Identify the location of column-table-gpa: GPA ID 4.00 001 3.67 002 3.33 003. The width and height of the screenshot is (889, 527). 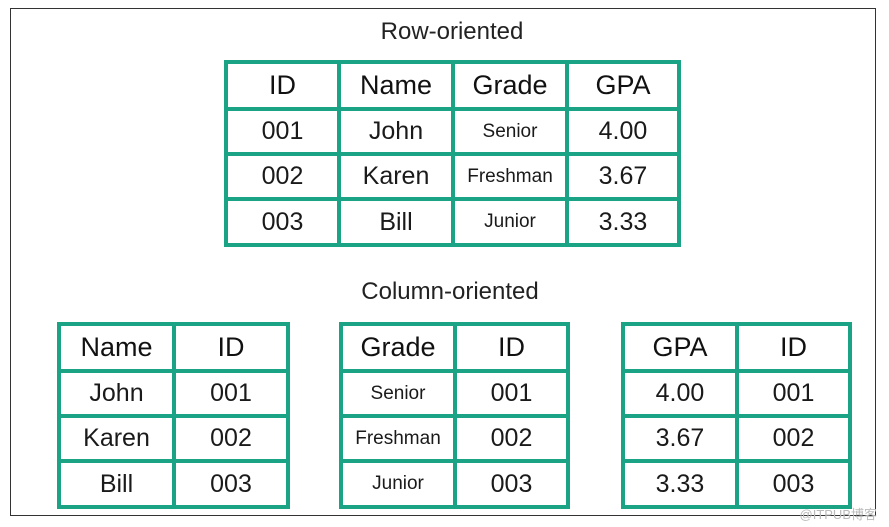
(736, 415).